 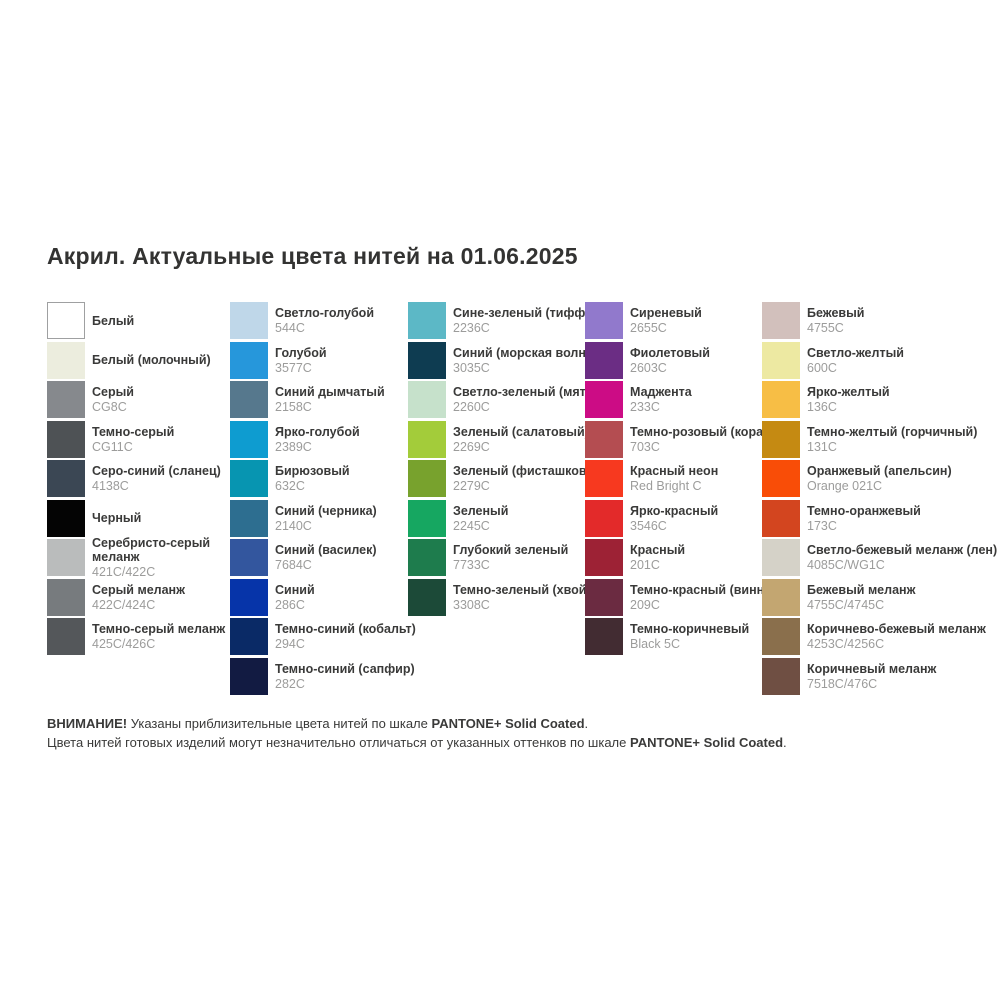 I want to click on color-row: Светло-бежевый меланж (лен) 4085C/WG1C, so click(x=879, y=557).